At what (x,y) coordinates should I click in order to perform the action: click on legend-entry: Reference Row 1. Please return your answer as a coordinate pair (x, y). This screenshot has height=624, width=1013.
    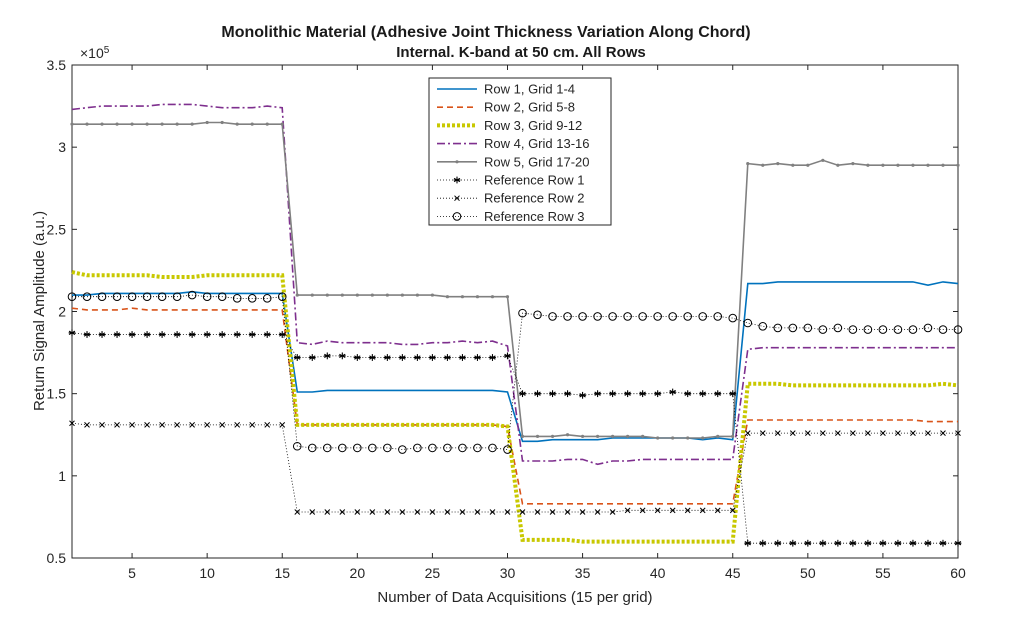
    Looking at the image, I should click on (510, 180).